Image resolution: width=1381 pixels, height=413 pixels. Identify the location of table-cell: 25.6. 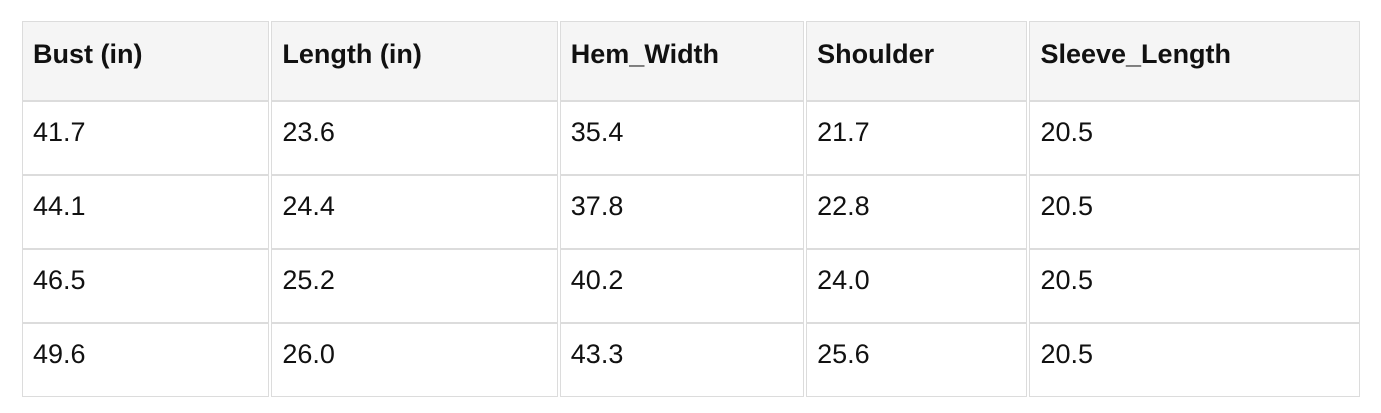
(917, 360).